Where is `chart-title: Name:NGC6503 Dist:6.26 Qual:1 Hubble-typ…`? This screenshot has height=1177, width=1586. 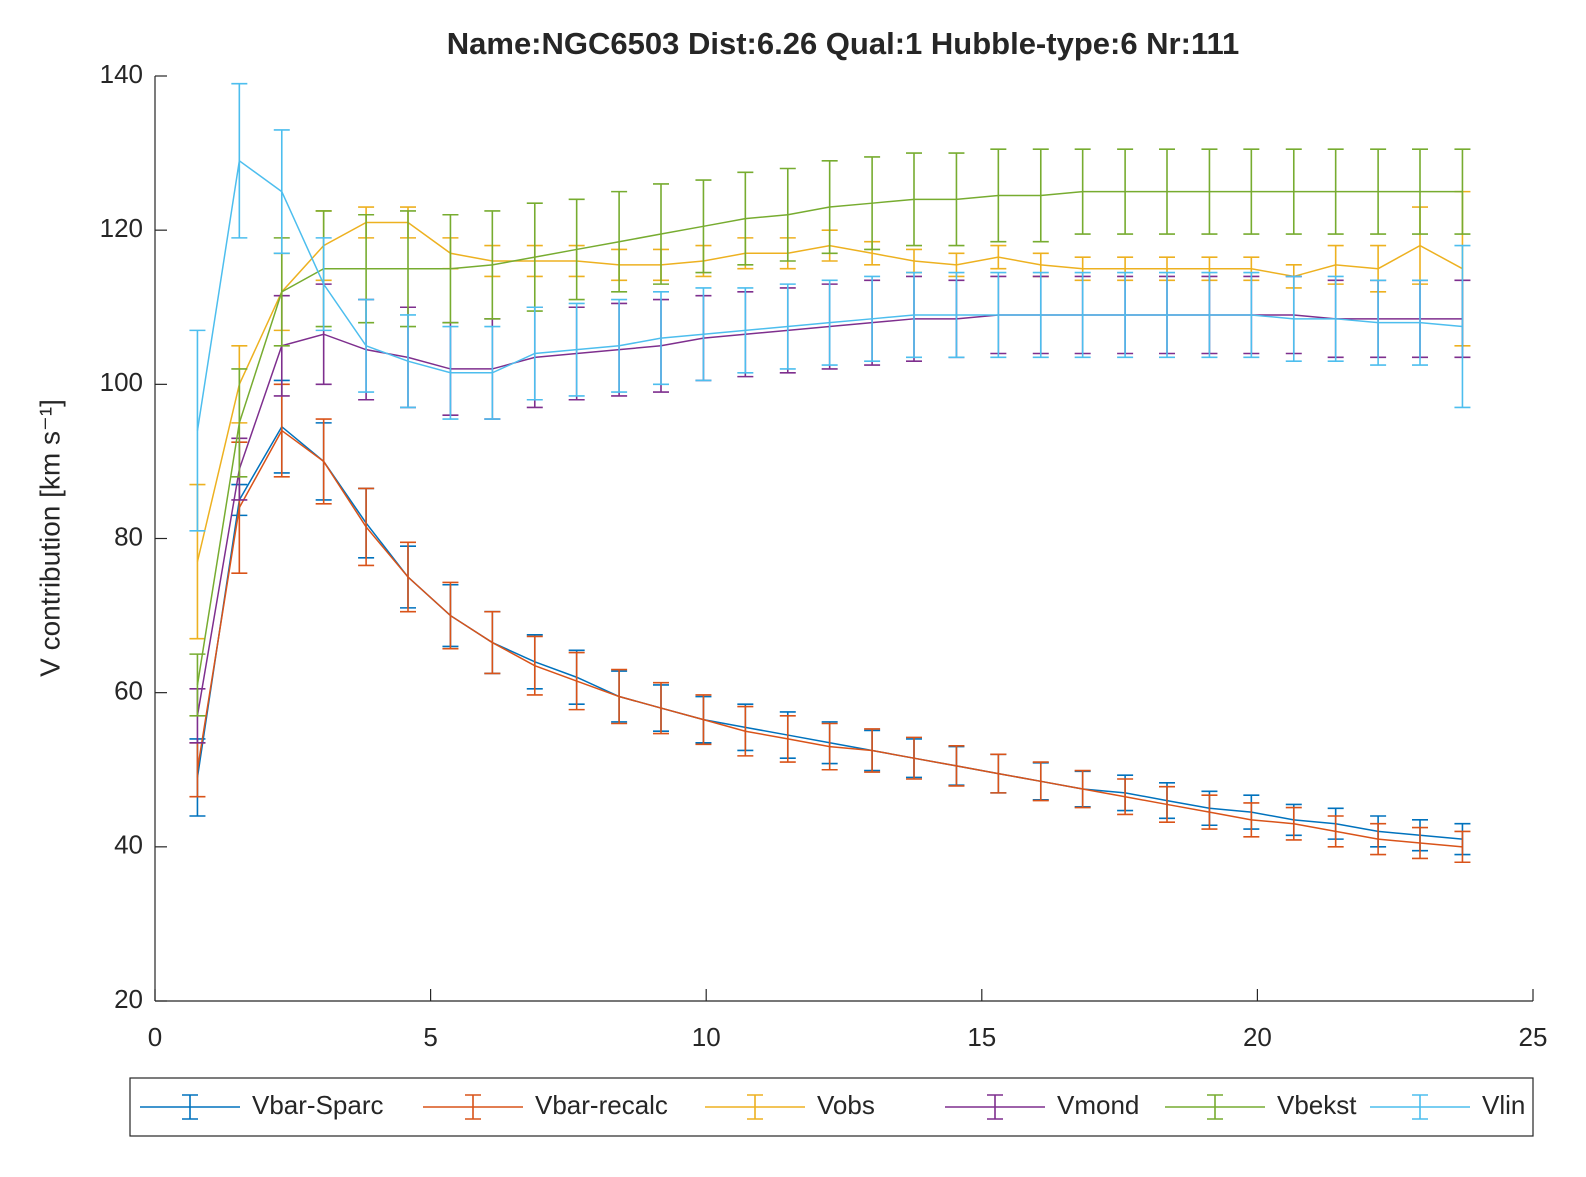 chart-title: Name:NGC6503 Dist:6.26 Qual:1 Hubble-typ… is located at coordinates (843, 43).